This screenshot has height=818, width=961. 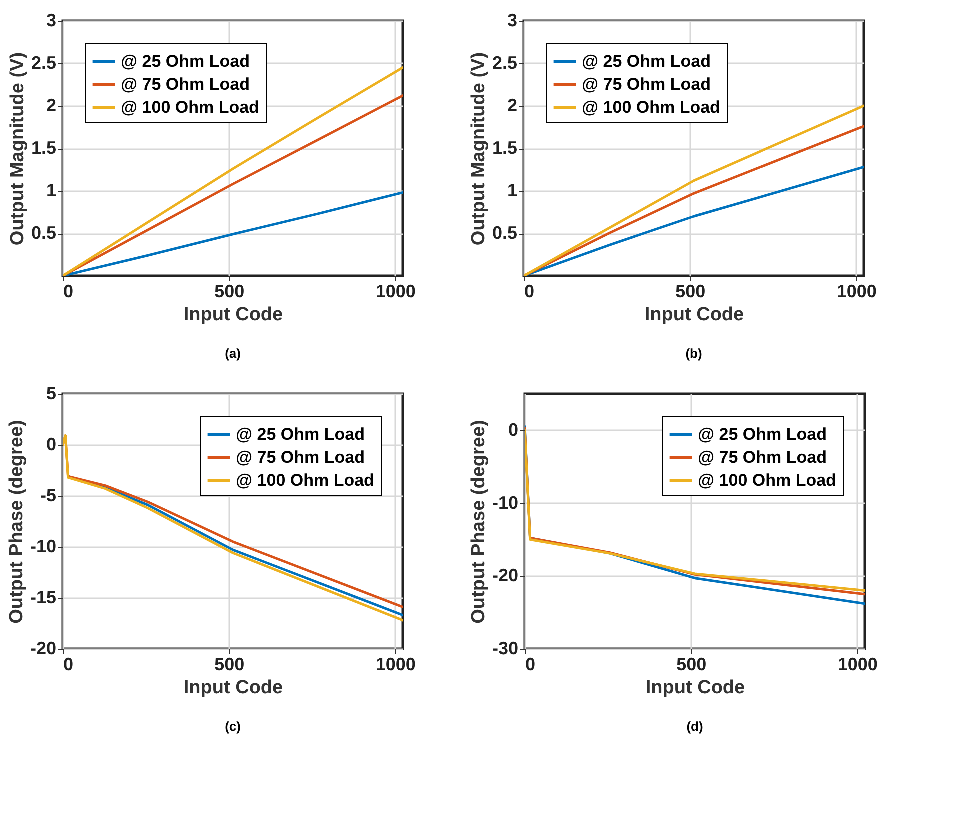 I want to click on text: (c), so click(x=233, y=726).